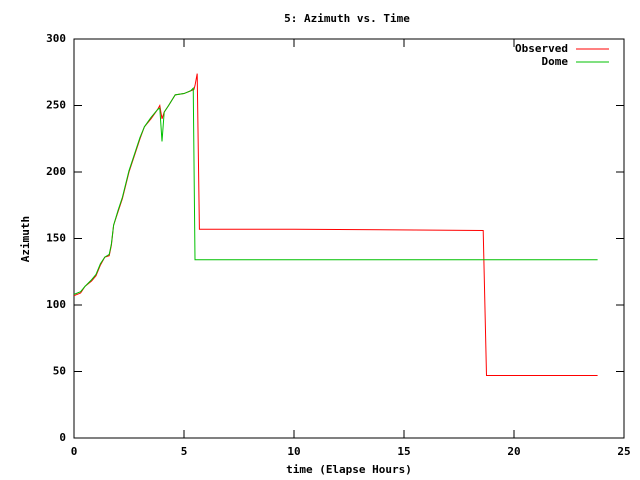  What do you see at coordinates (184, 451) in the screenshot?
I see `x-tick-label: 5` at bounding box center [184, 451].